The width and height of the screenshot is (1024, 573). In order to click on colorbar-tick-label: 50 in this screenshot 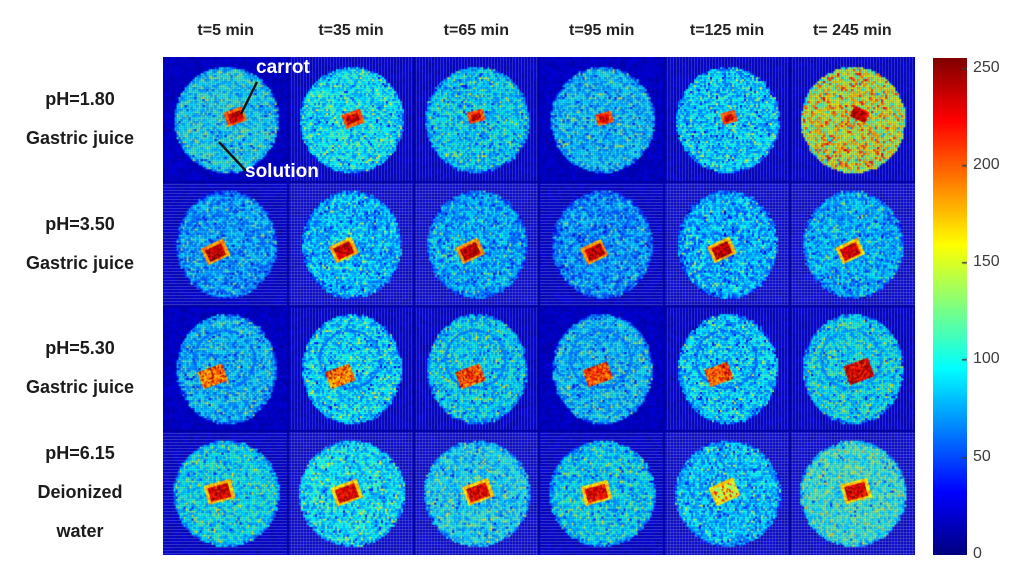, I will do `click(982, 456)`.